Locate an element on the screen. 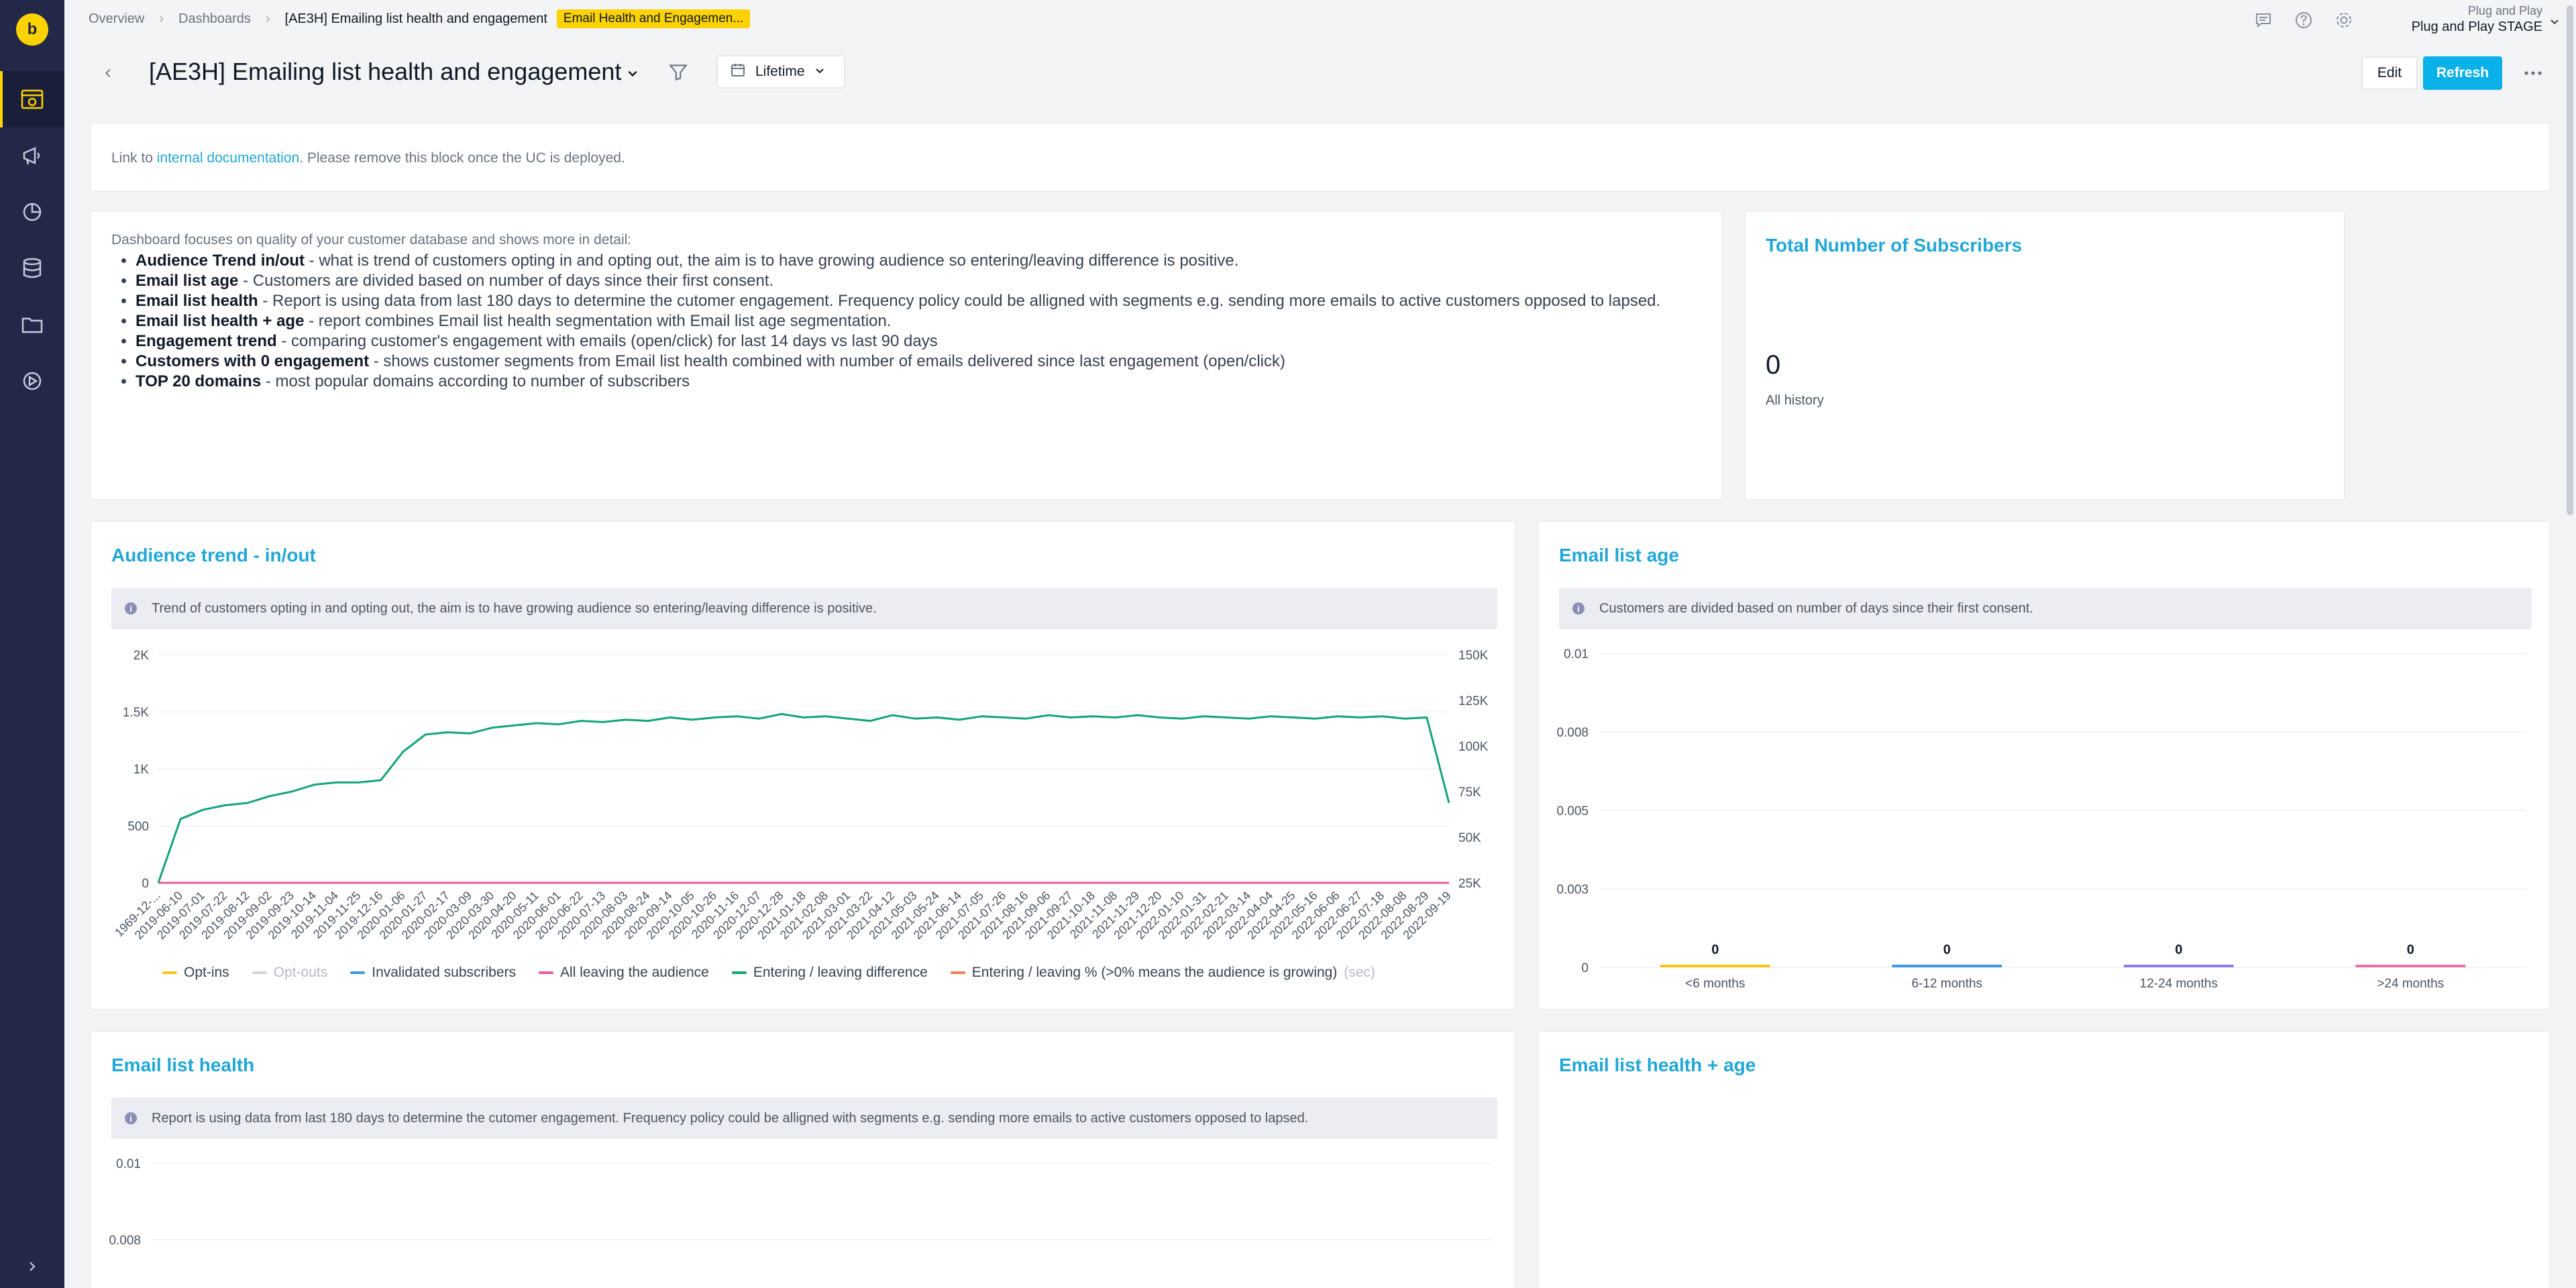 This screenshot has height=1288, width=2576. x-tick-label: <6 months is located at coordinates (1715, 984).